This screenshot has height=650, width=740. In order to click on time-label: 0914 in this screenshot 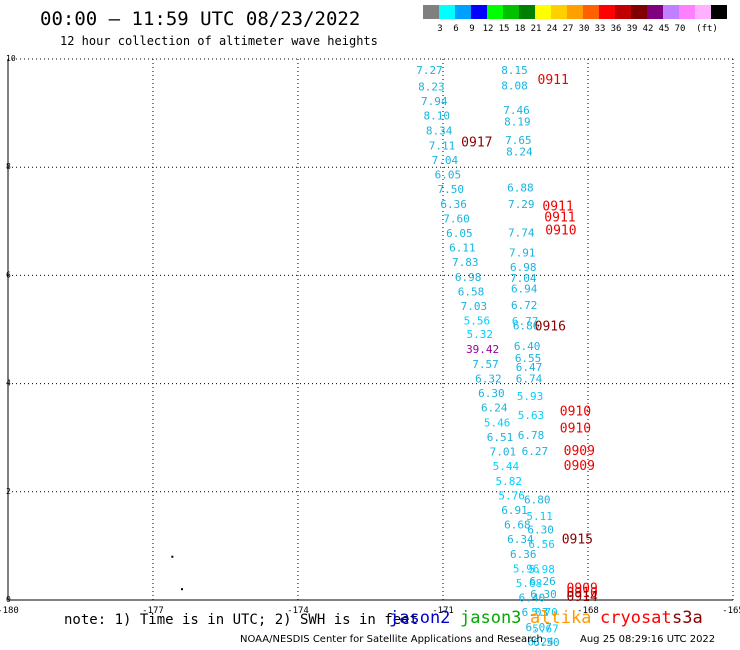, I will do `click(582, 597)`.